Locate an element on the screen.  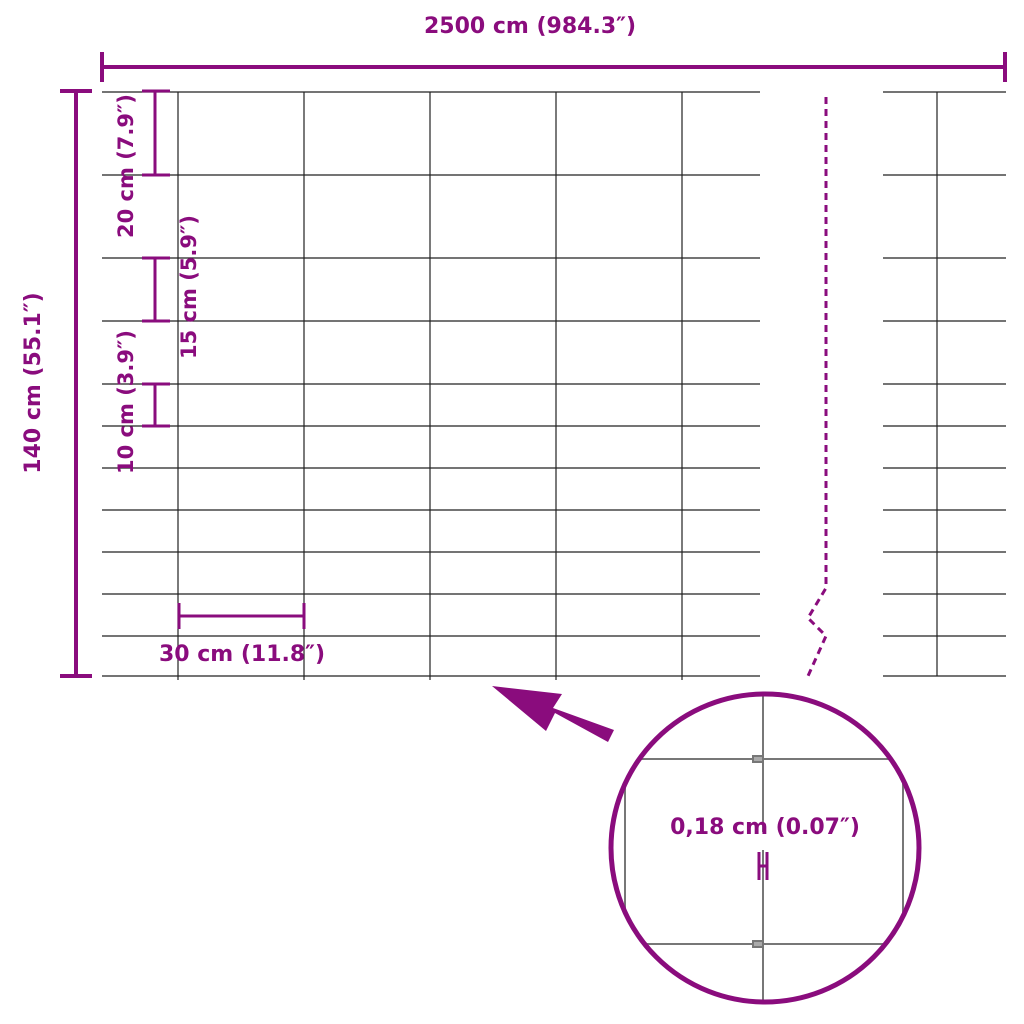
arrow-icon is located at coordinates (553, 714).